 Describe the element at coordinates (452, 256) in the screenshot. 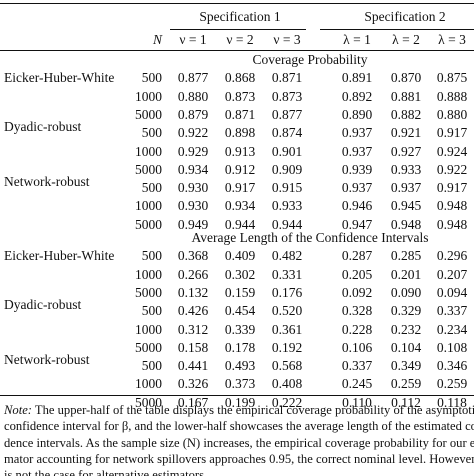

I see `cell-value: 0.296` at that location.